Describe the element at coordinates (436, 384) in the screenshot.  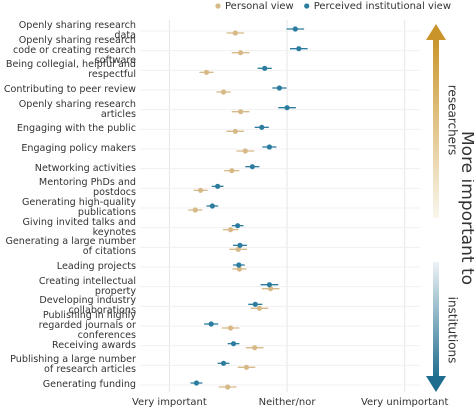
I see `arrow-head-bottom` at that location.